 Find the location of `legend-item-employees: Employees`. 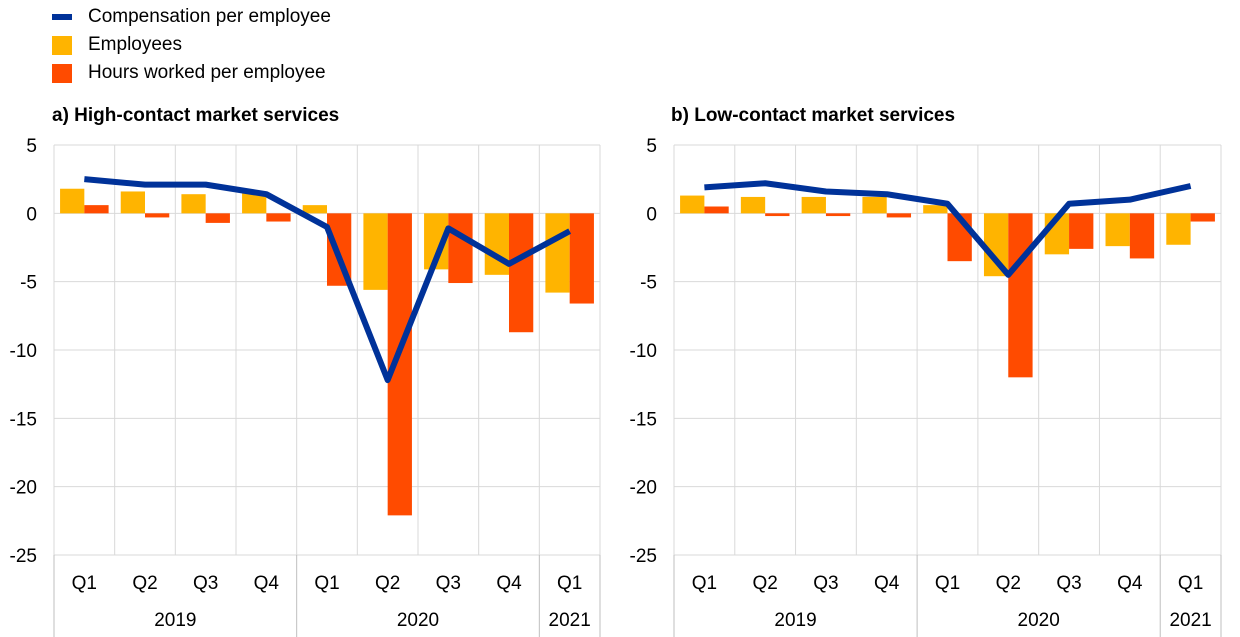

legend-item-employees: Employees is located at coordinates (191, 45).